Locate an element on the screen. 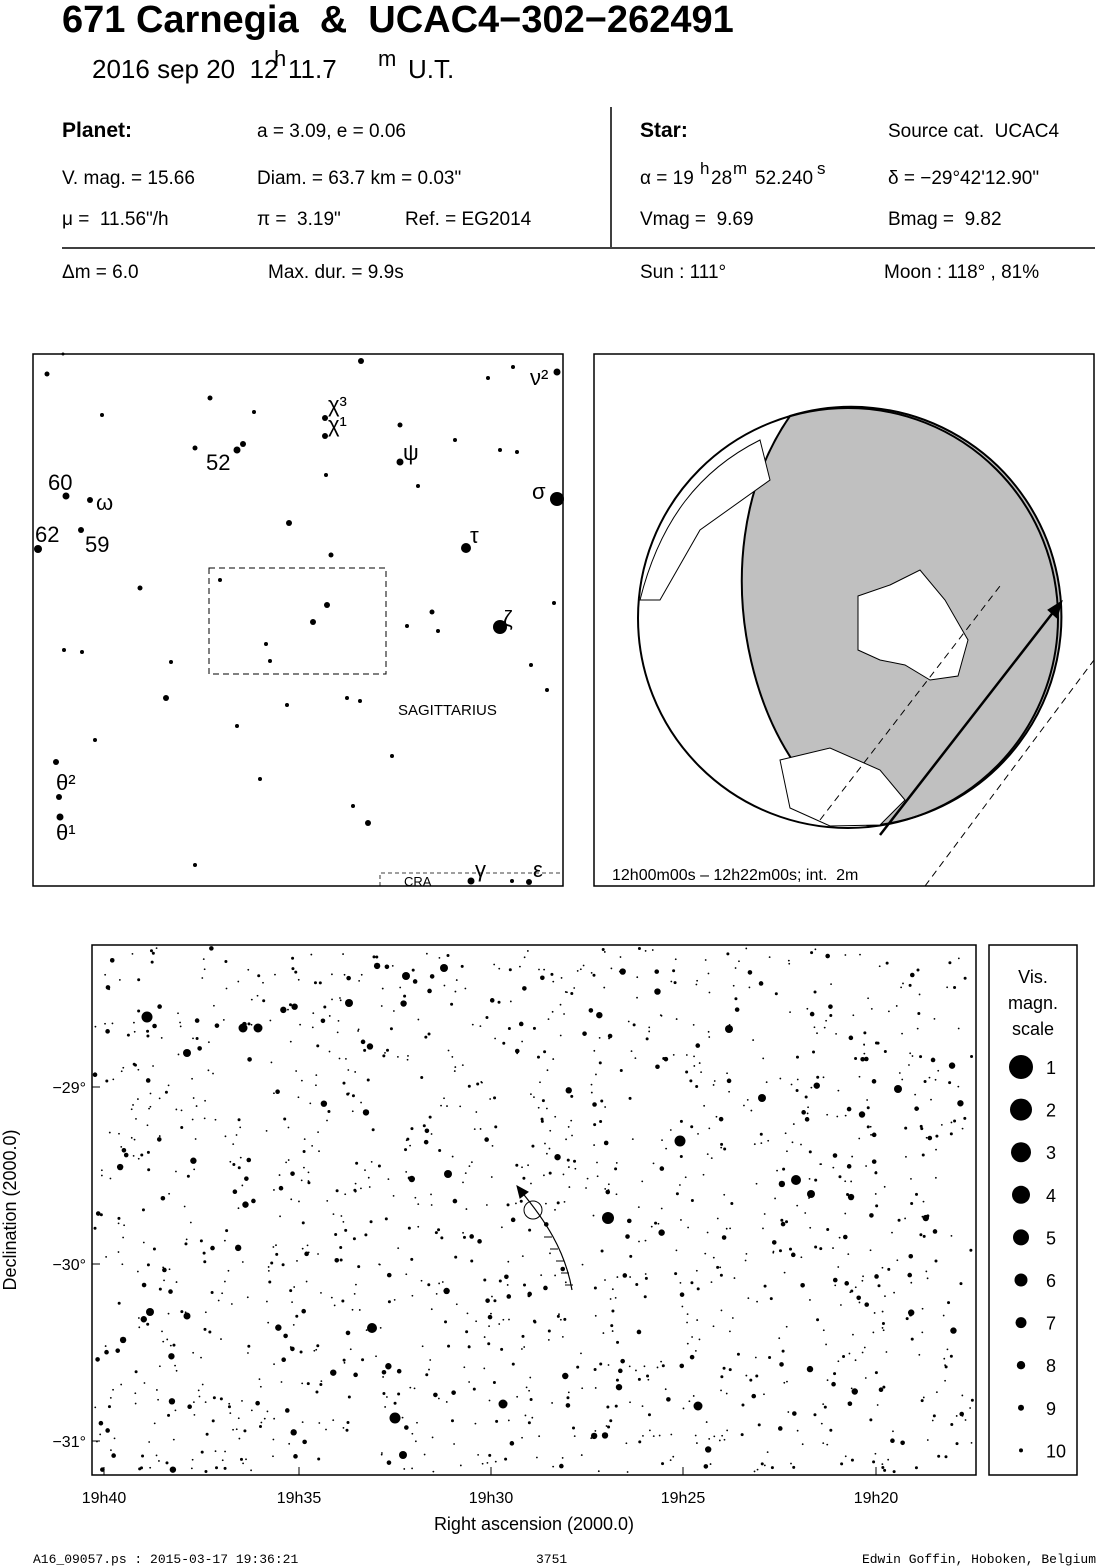  star-label: 60 is located at coordinates (60, 482).